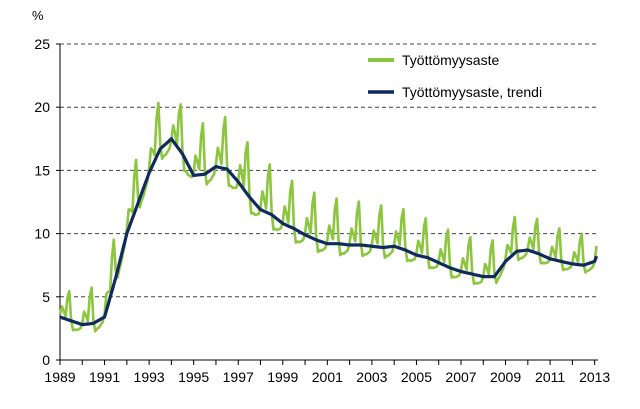 Image resolution: width=640 pixels, height=409 pixels. What do you see at coordinates (42, 170) in the screenshot?
I see `y-tick-label: 15` at bounding box center [42, 170].